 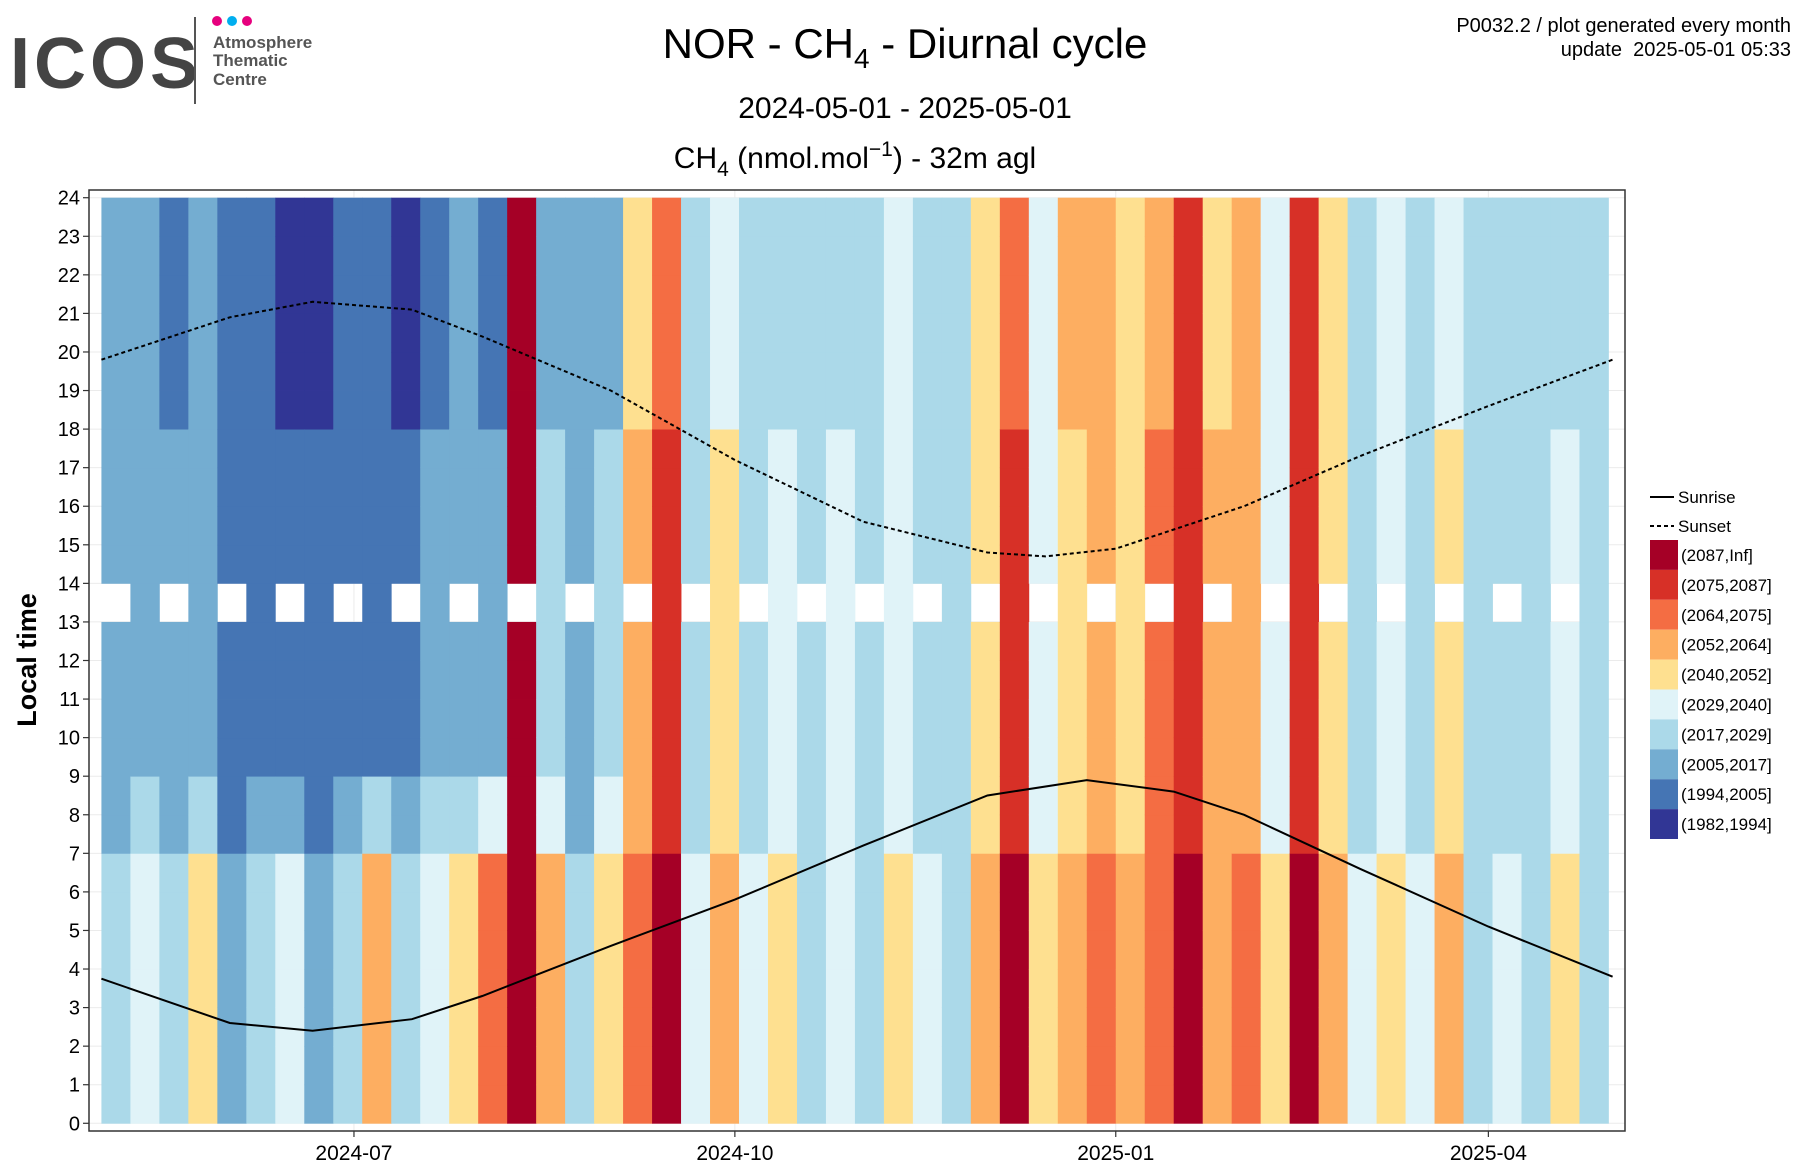 What do you see at coordinates (1664, 794) in the screenshot?
I see `legend-swatch` at bounding box center [1664, 794].